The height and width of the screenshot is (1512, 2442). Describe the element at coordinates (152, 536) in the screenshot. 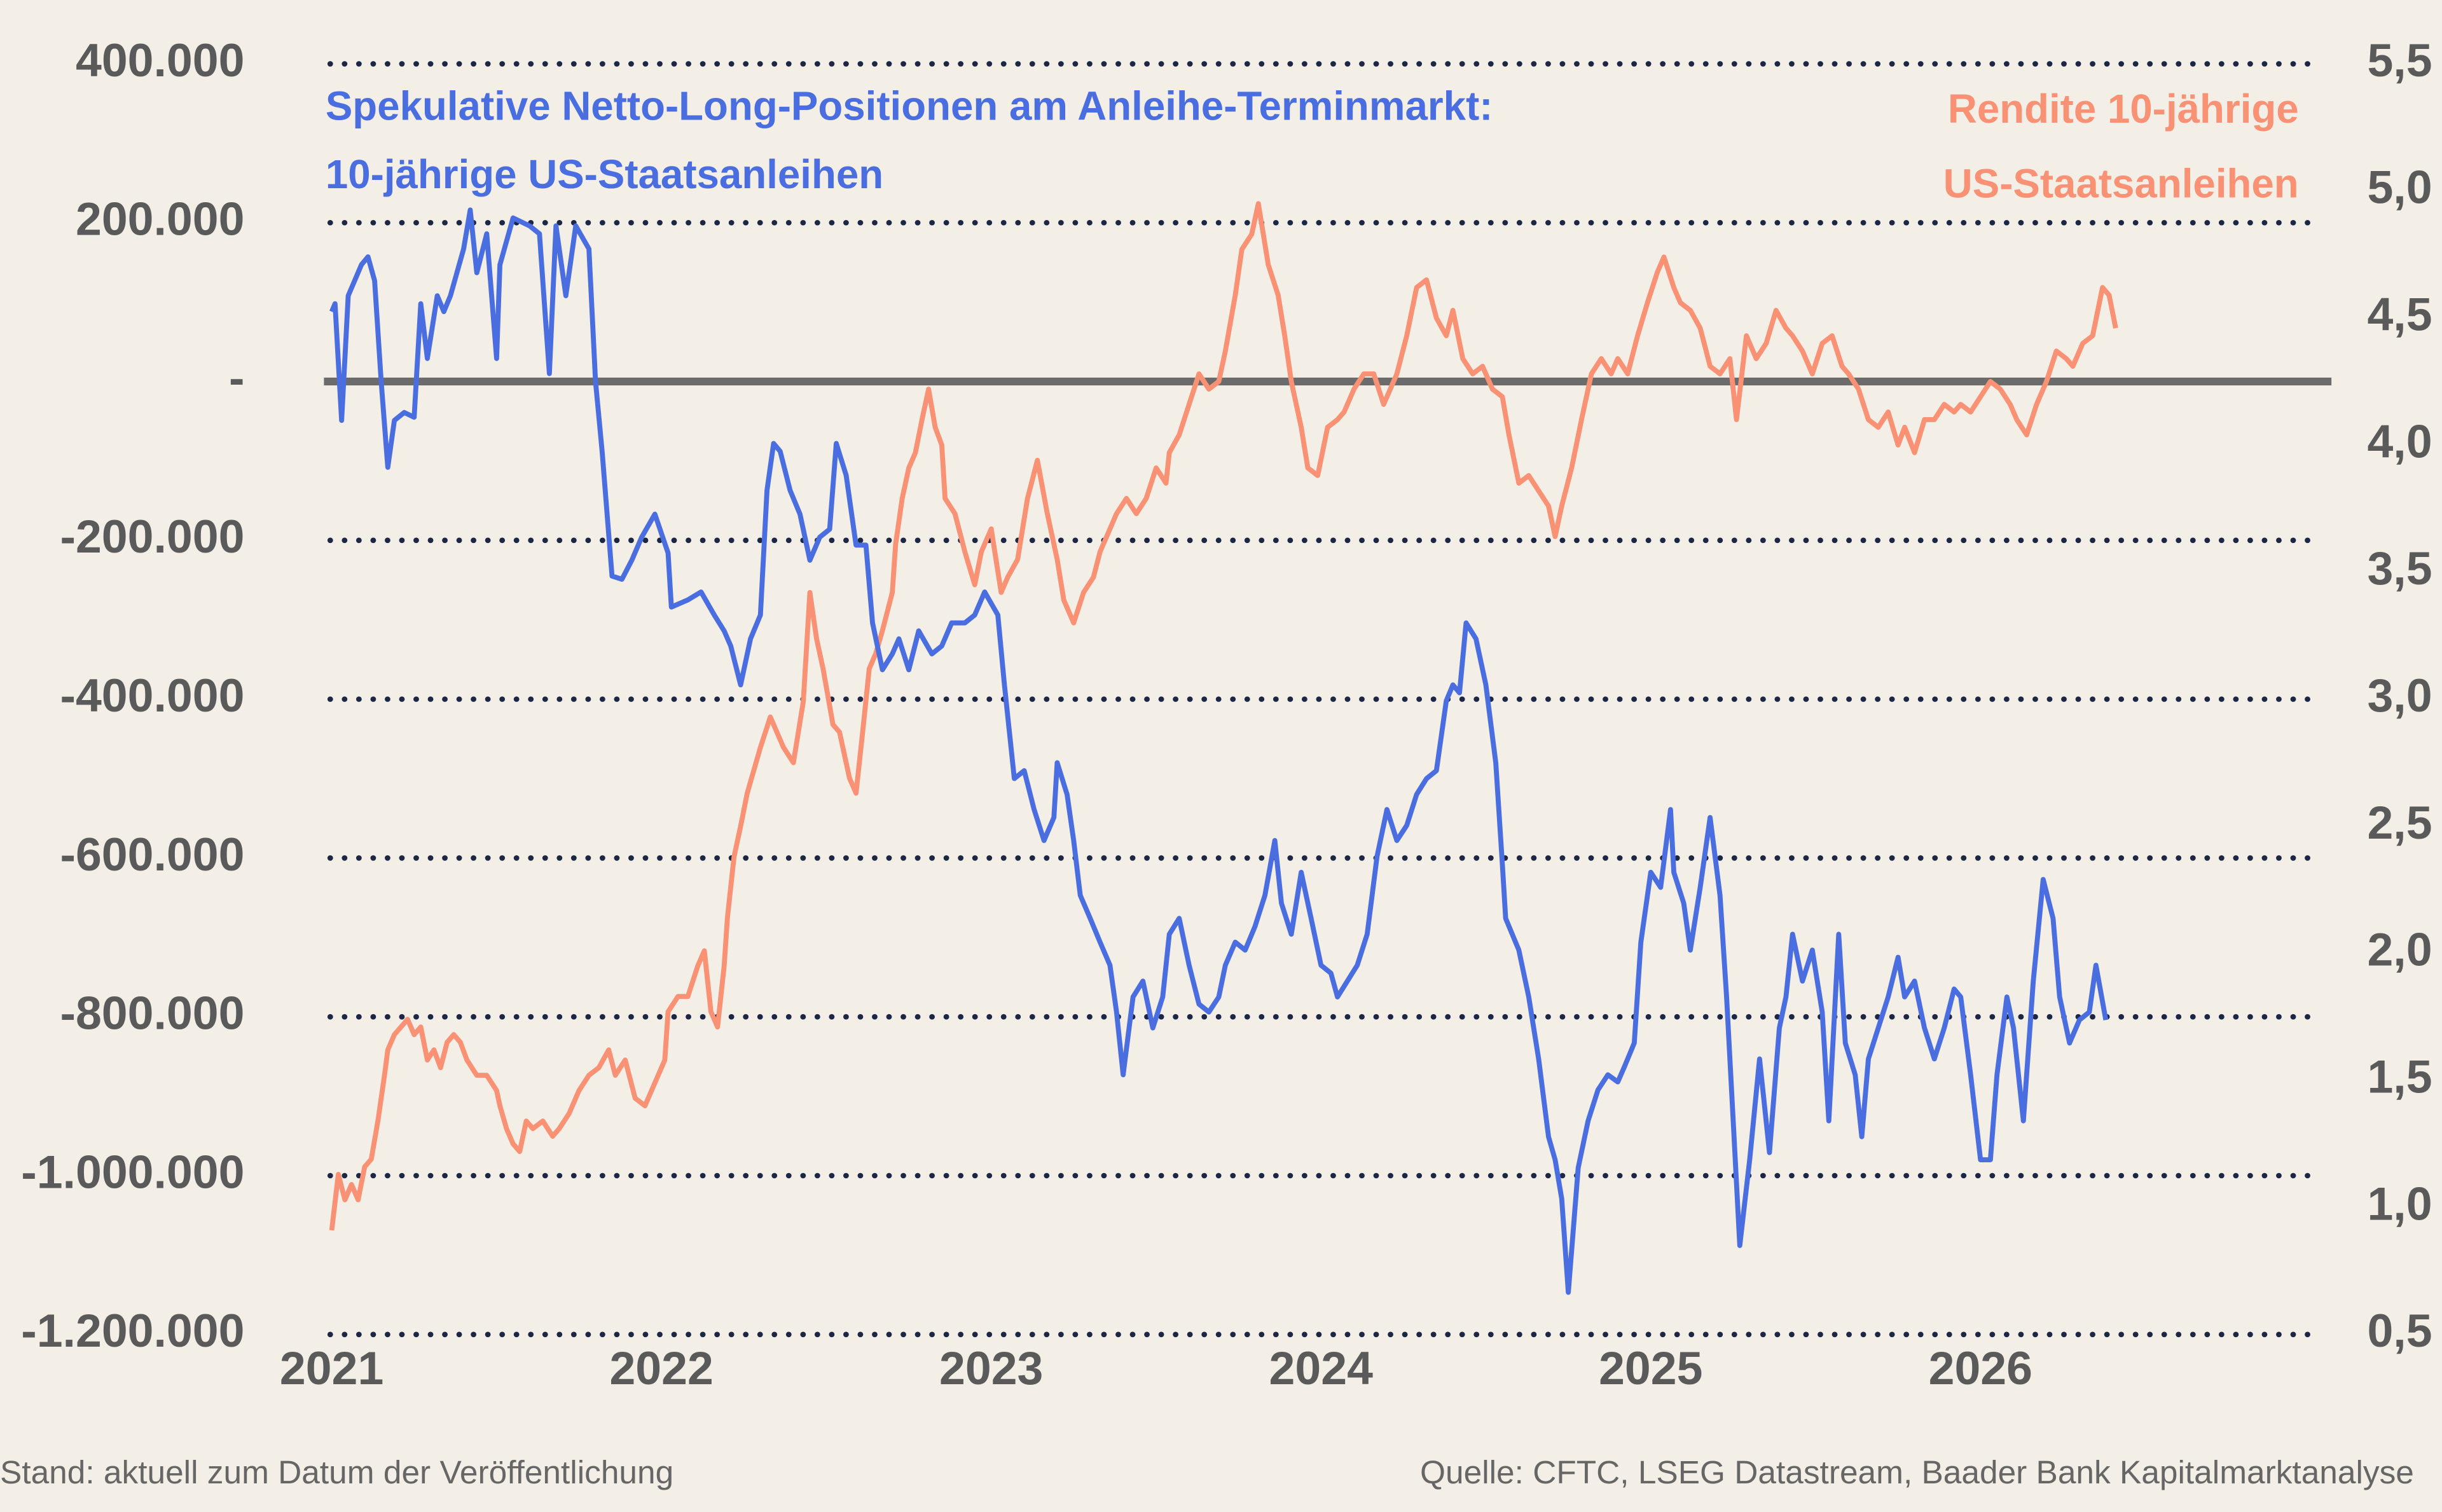

I see `y-tick-label: -200.000` at that location.